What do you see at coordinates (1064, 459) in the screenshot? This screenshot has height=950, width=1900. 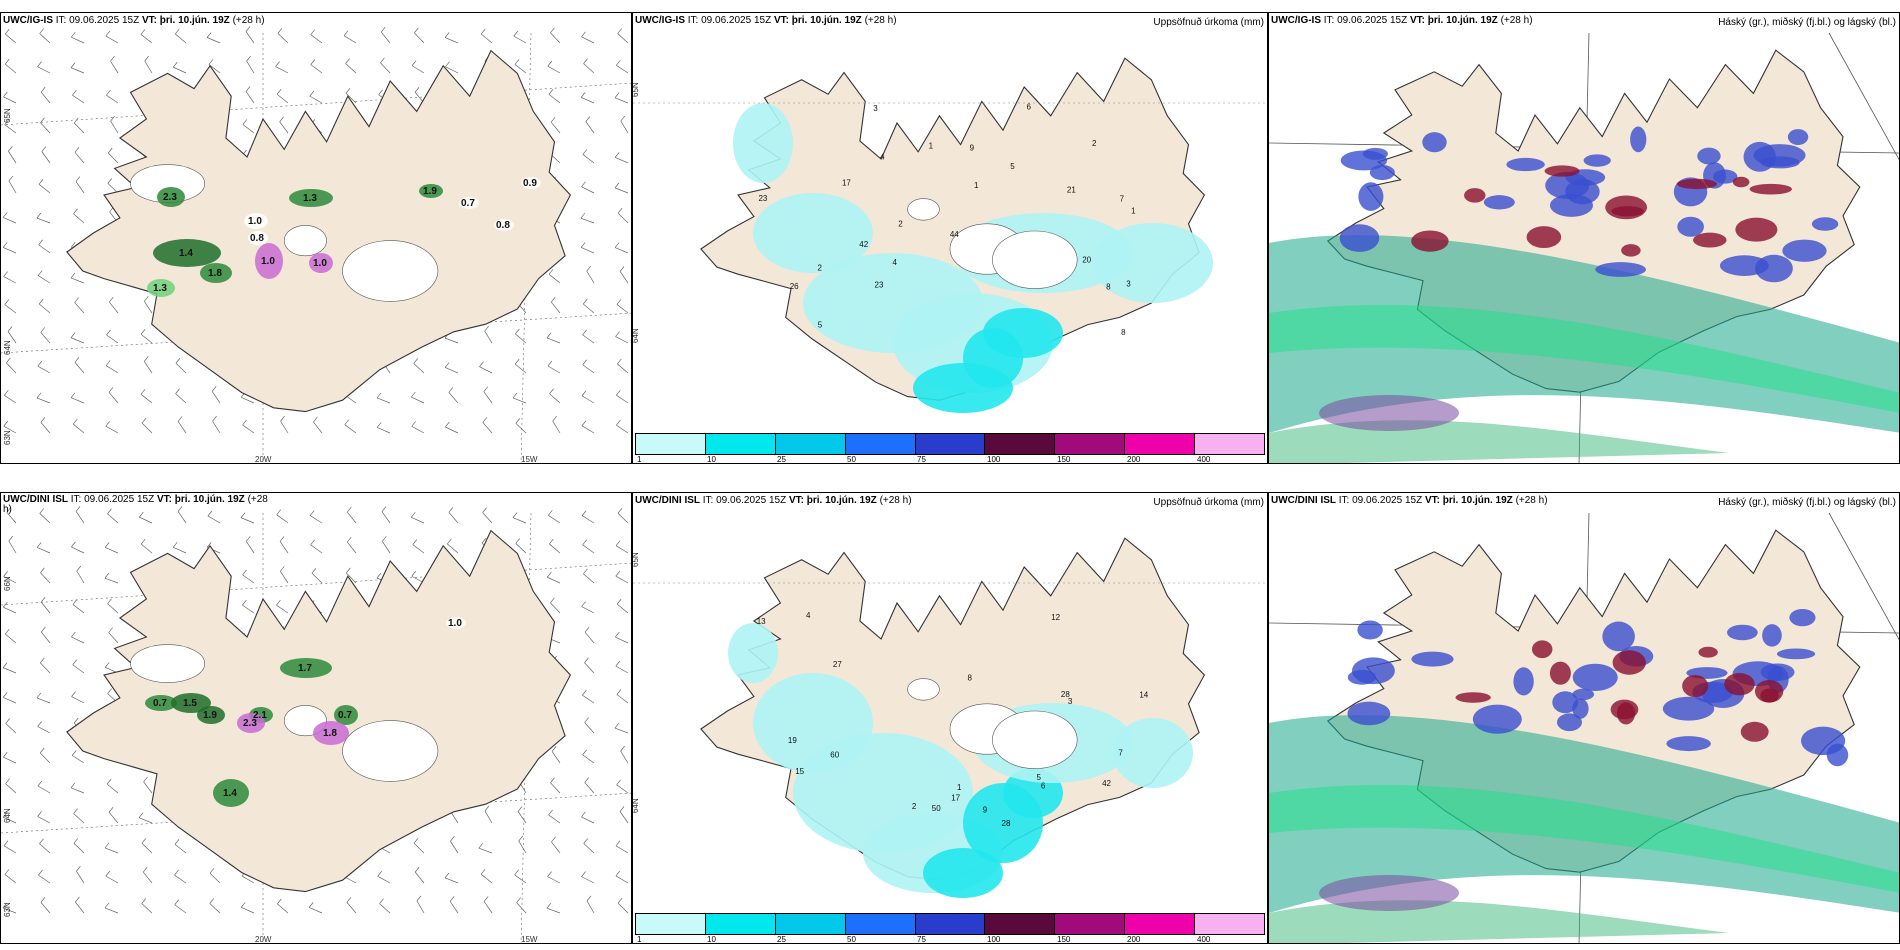 I see `colorbar-tick: 150` at bounding box center [1064, 459].